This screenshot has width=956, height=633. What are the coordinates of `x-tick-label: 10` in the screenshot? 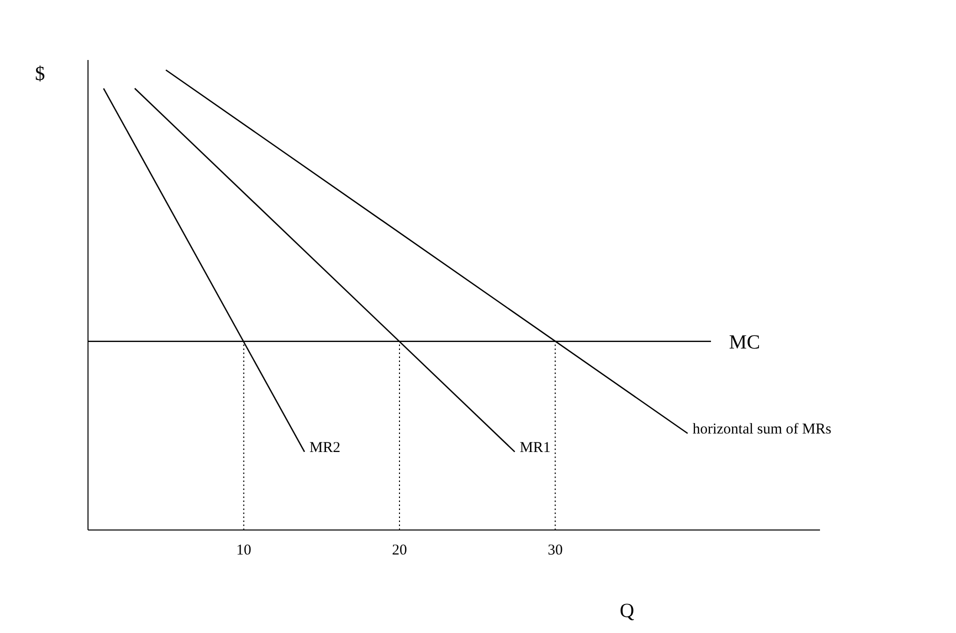 It's located at (244, 550).